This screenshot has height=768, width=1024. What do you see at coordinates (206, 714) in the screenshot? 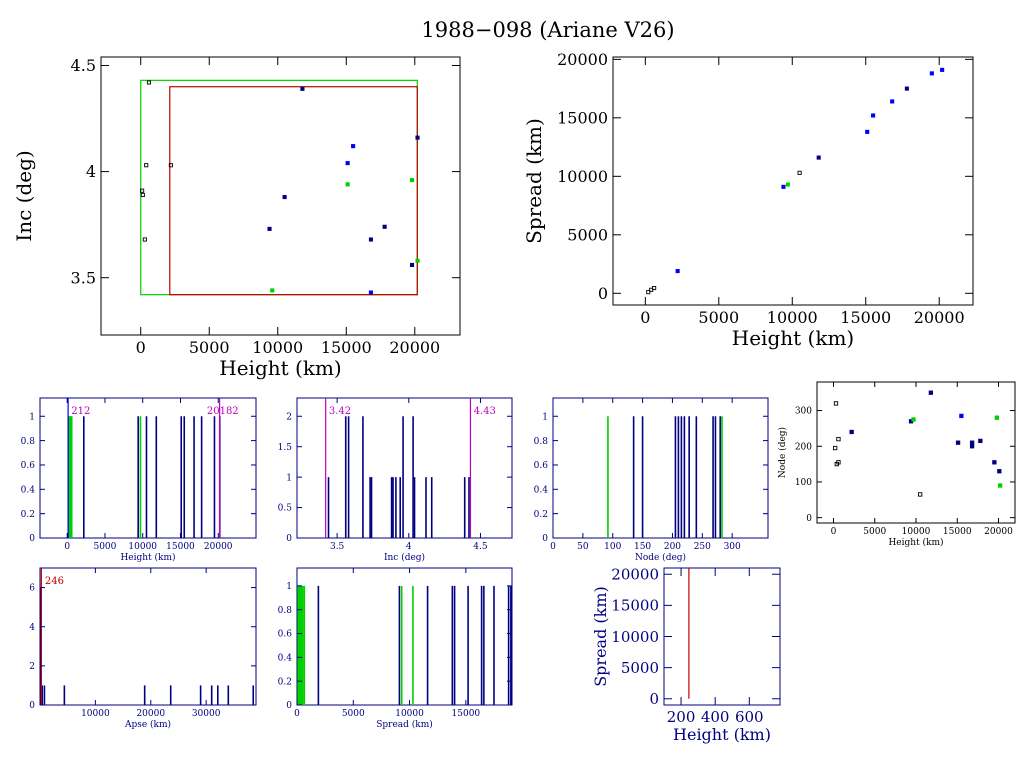
I see `x-tick-label: 30000` at bounding box center [206, 714].